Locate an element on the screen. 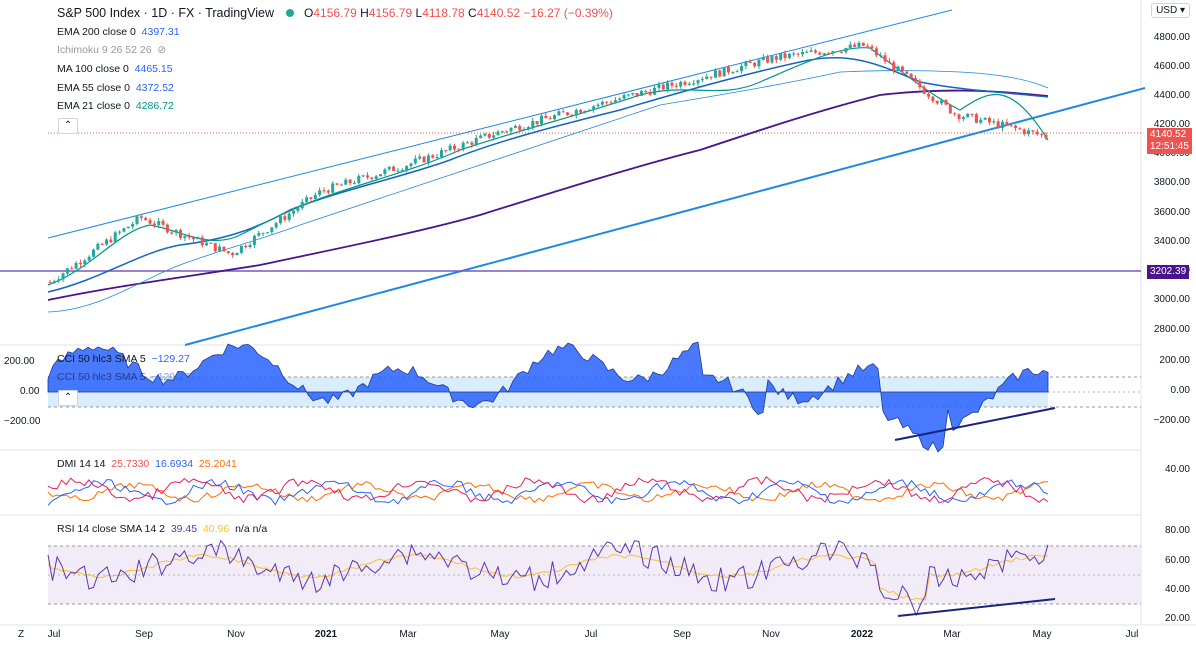 Image resolution: width=1196 pixels, height=653 pixels. cci-area is located at coordinates (548, 397).